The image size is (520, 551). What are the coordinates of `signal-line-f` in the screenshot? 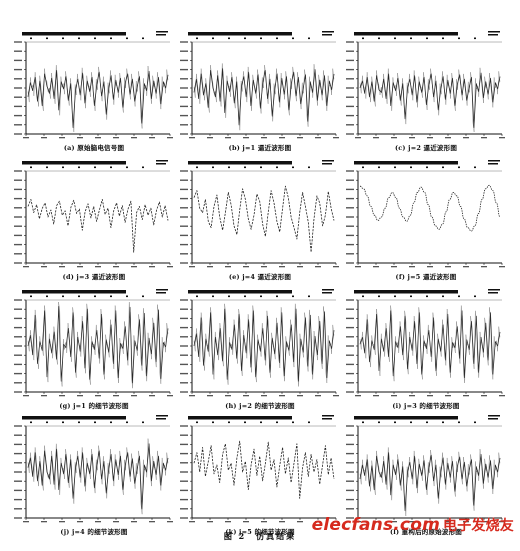 It's located at (430, 208).